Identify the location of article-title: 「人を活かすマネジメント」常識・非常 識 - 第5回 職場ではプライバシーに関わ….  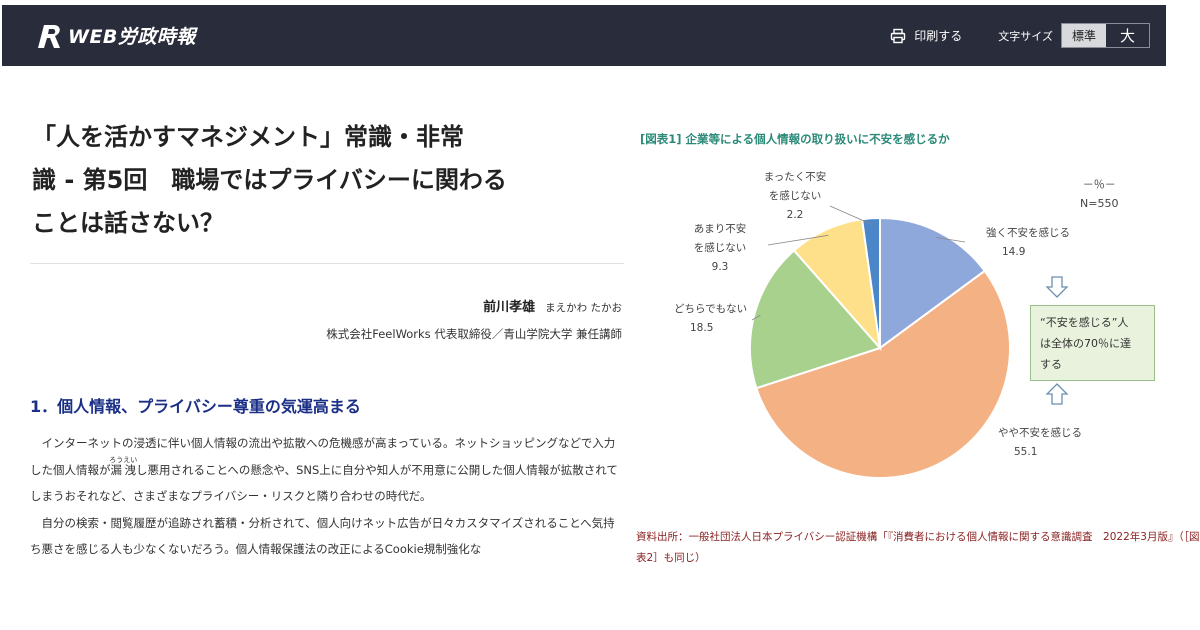
(327, 180).